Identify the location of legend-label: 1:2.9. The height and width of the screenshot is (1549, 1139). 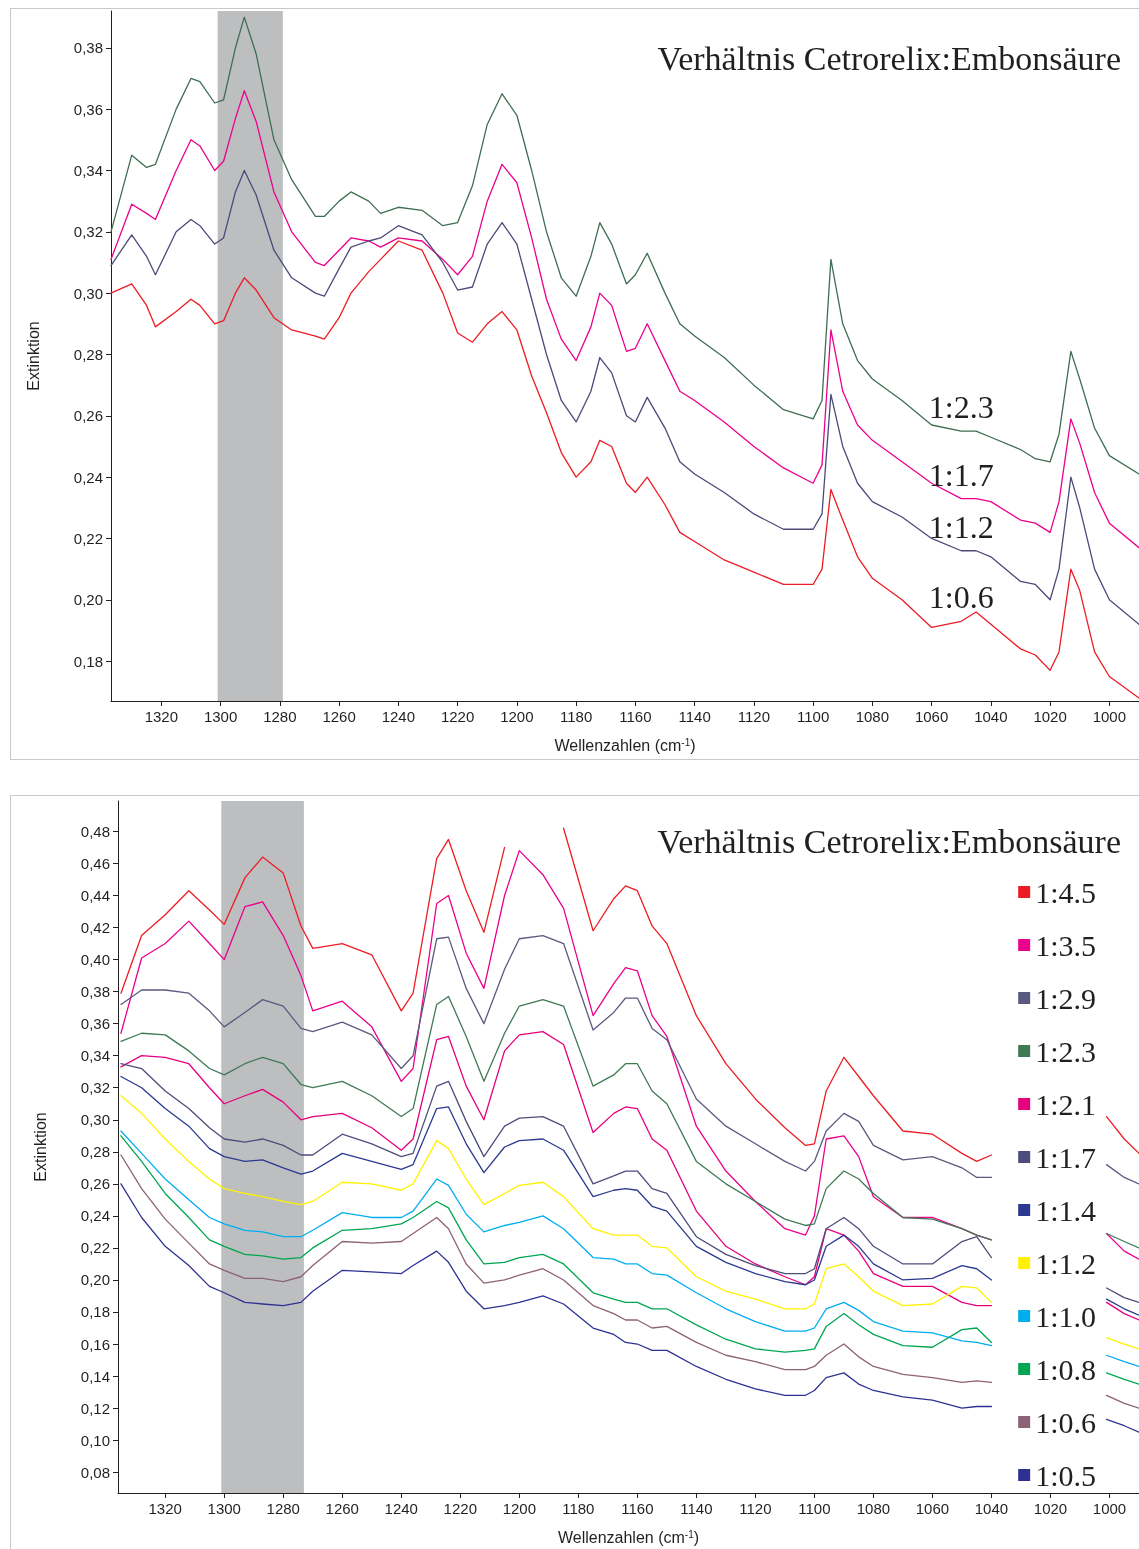
(1066, 998).